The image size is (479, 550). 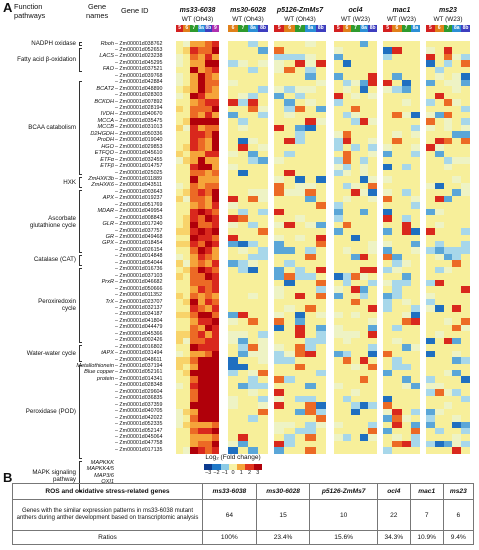 I want to click on wt-label: WT (W23), so click(x=401, y=19).